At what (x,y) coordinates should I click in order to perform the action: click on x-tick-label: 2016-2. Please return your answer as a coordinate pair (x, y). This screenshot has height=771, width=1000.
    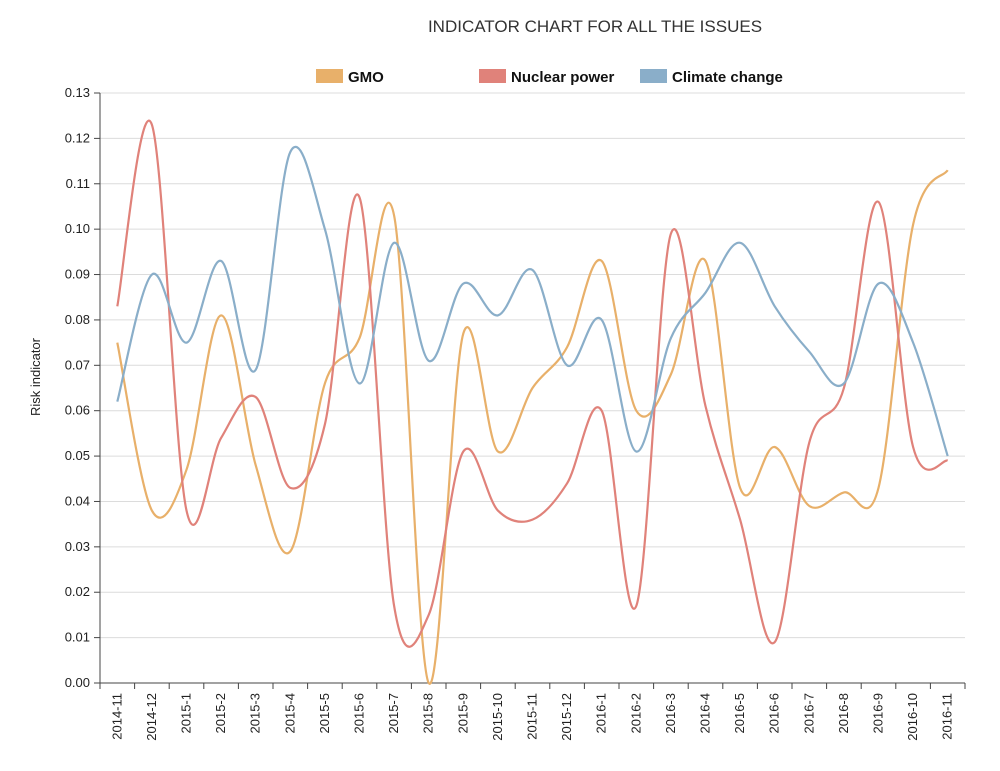
    Looking at the image, I should click on (635, 713).